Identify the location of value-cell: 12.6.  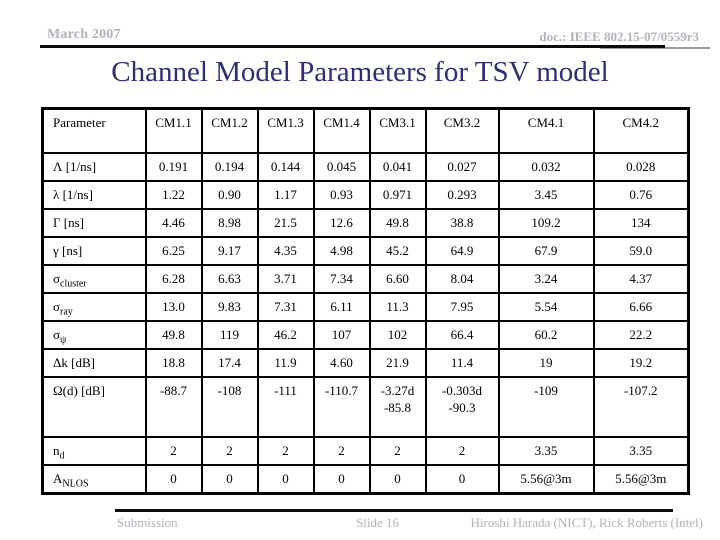
(341, 223).